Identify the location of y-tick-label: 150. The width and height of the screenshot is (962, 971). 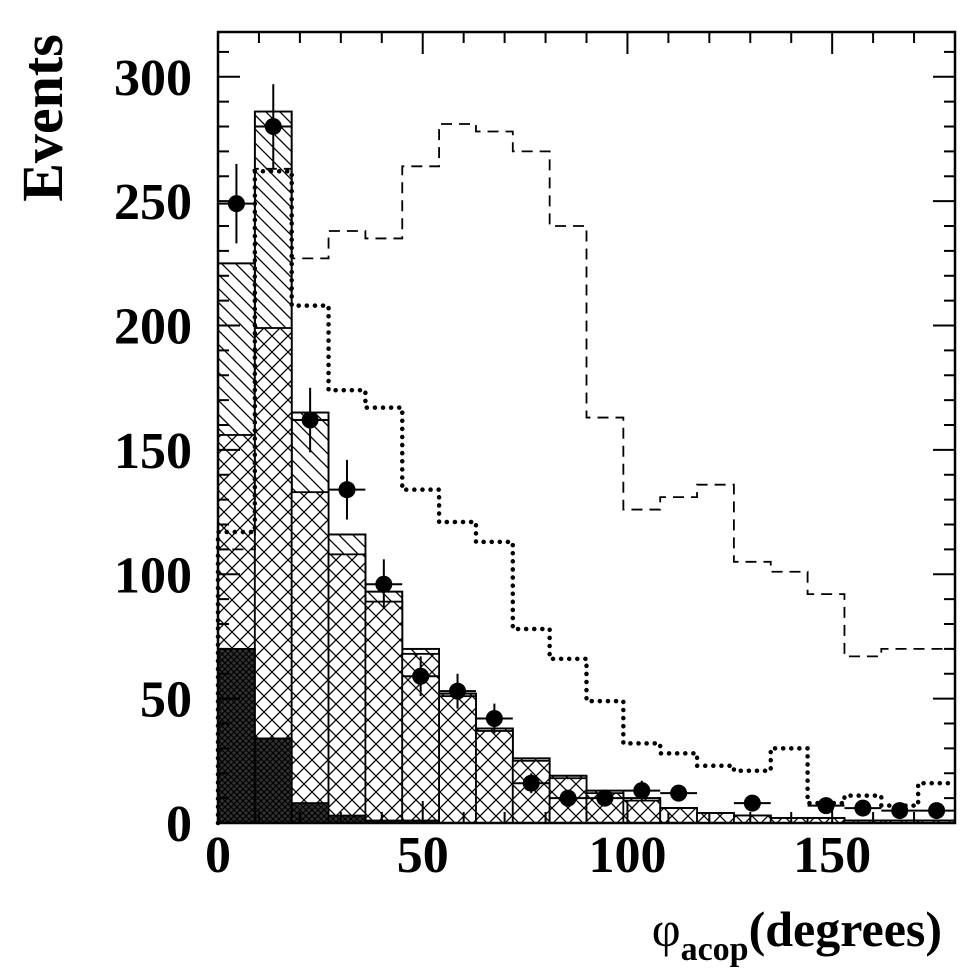
(153, 451).